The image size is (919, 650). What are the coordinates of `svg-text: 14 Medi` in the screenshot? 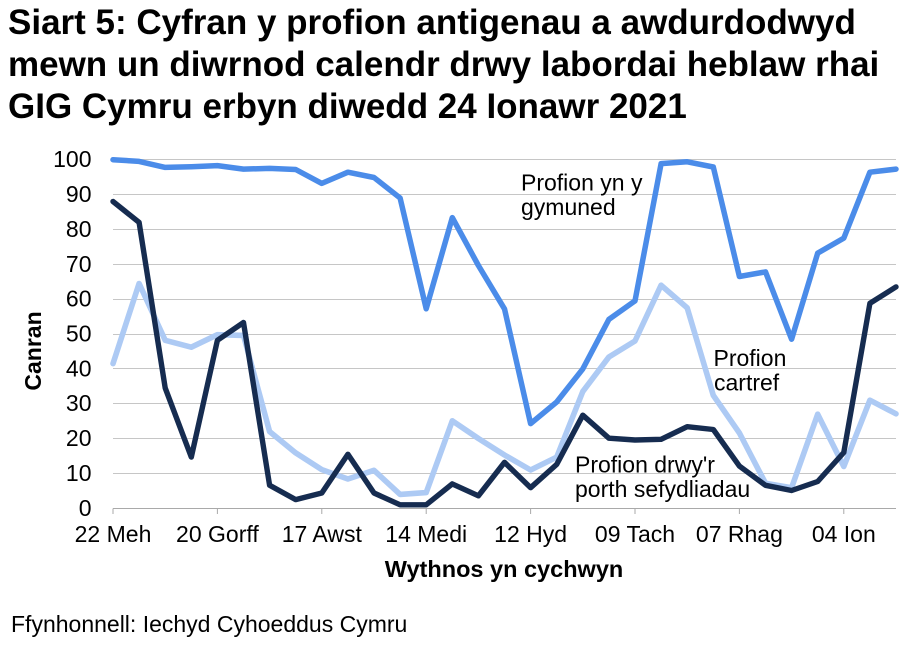 It's located at (426, 534).